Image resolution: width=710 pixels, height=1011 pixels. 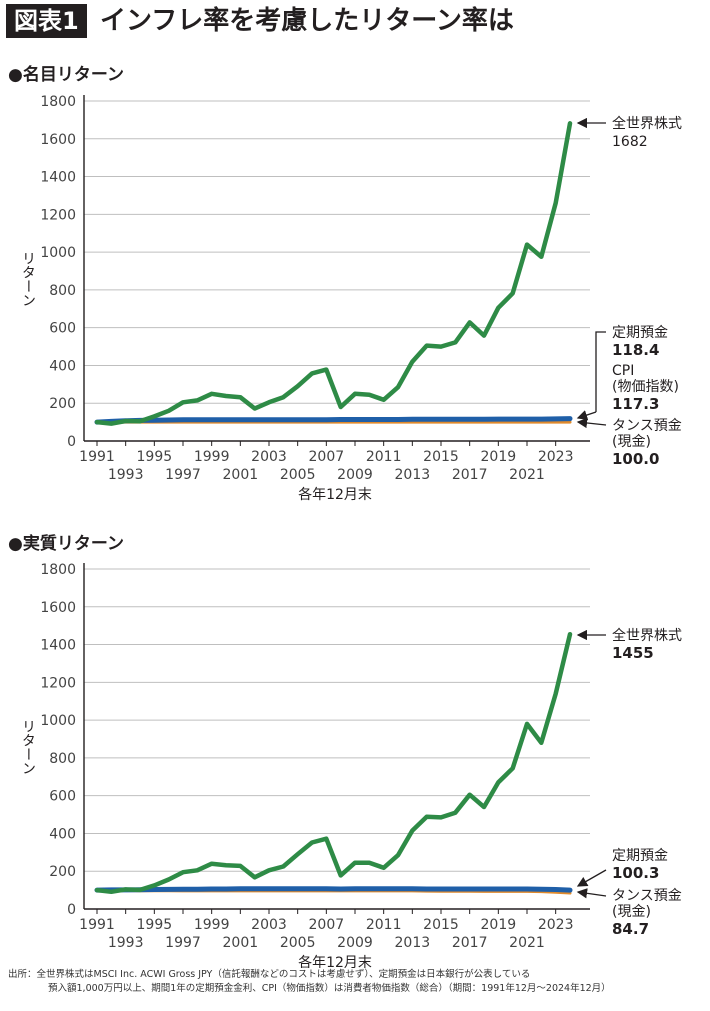 I want to click on annotation-value-tansu: 100.0, so click(x=635, y=459).